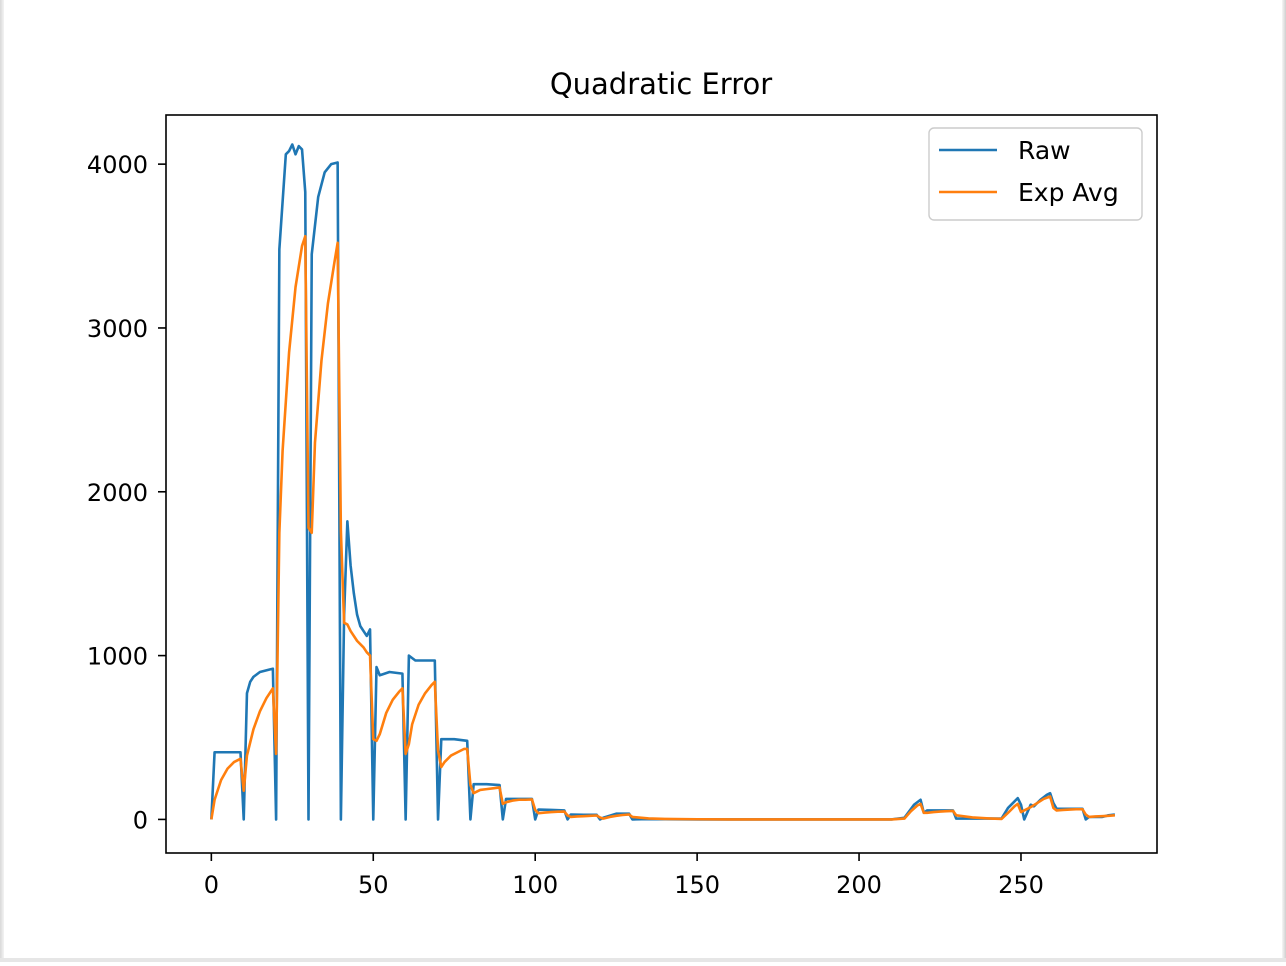 This screenshot has height=966, width=1286. What do you see at coordinates (535, 885) in the screenshot?
I see `x-tick-label: 100` at bounding box center [535, 885].